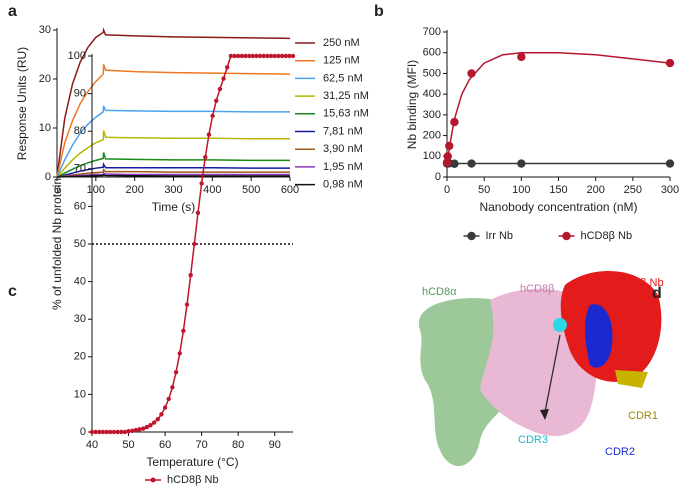  Describe the element at coordinates (92, 445) in the screenshot. I see `x-tick-label: 40` at that location.